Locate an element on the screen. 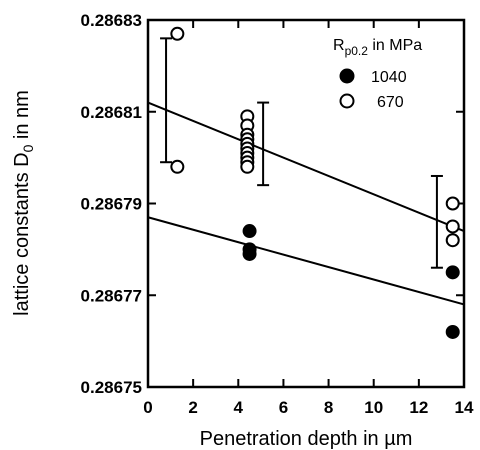 The height and width of the screenshot is (450, 480). legend-title-unit: in MPa is located at coordinates (395, 45).